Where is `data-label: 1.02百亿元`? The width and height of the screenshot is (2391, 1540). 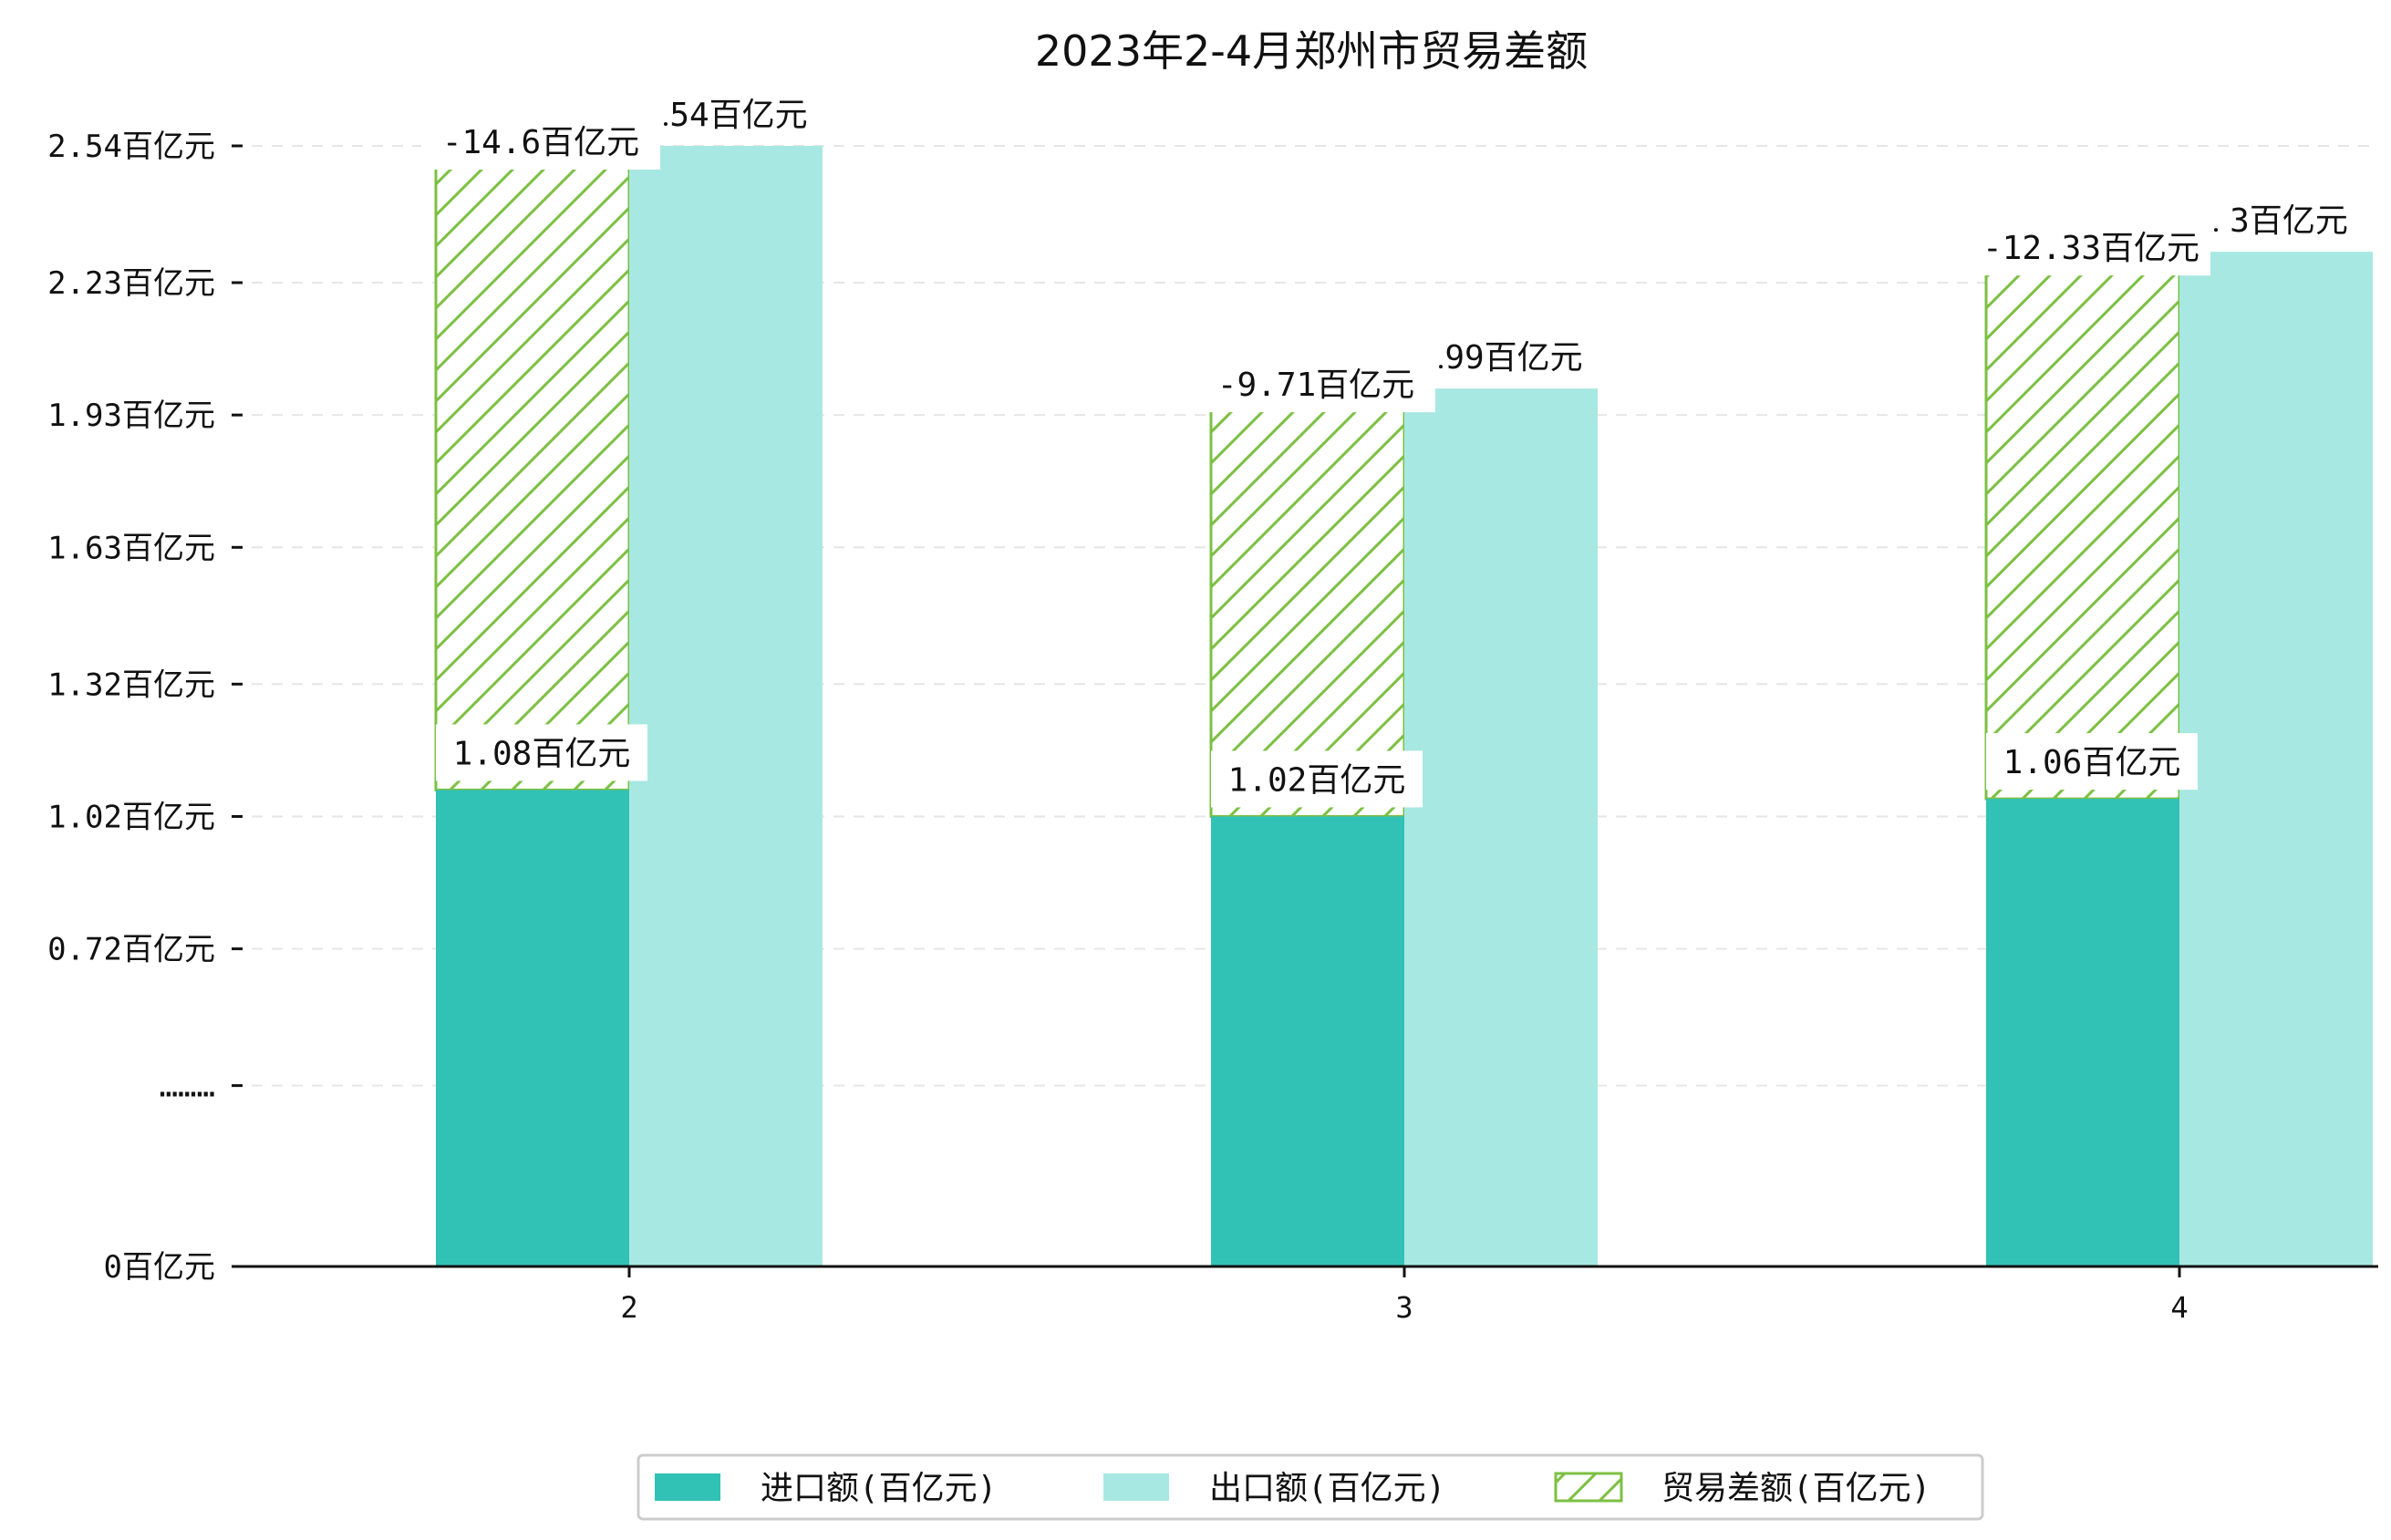
data-label: 1.02百亿元 is located at coordinates (1317, 780).